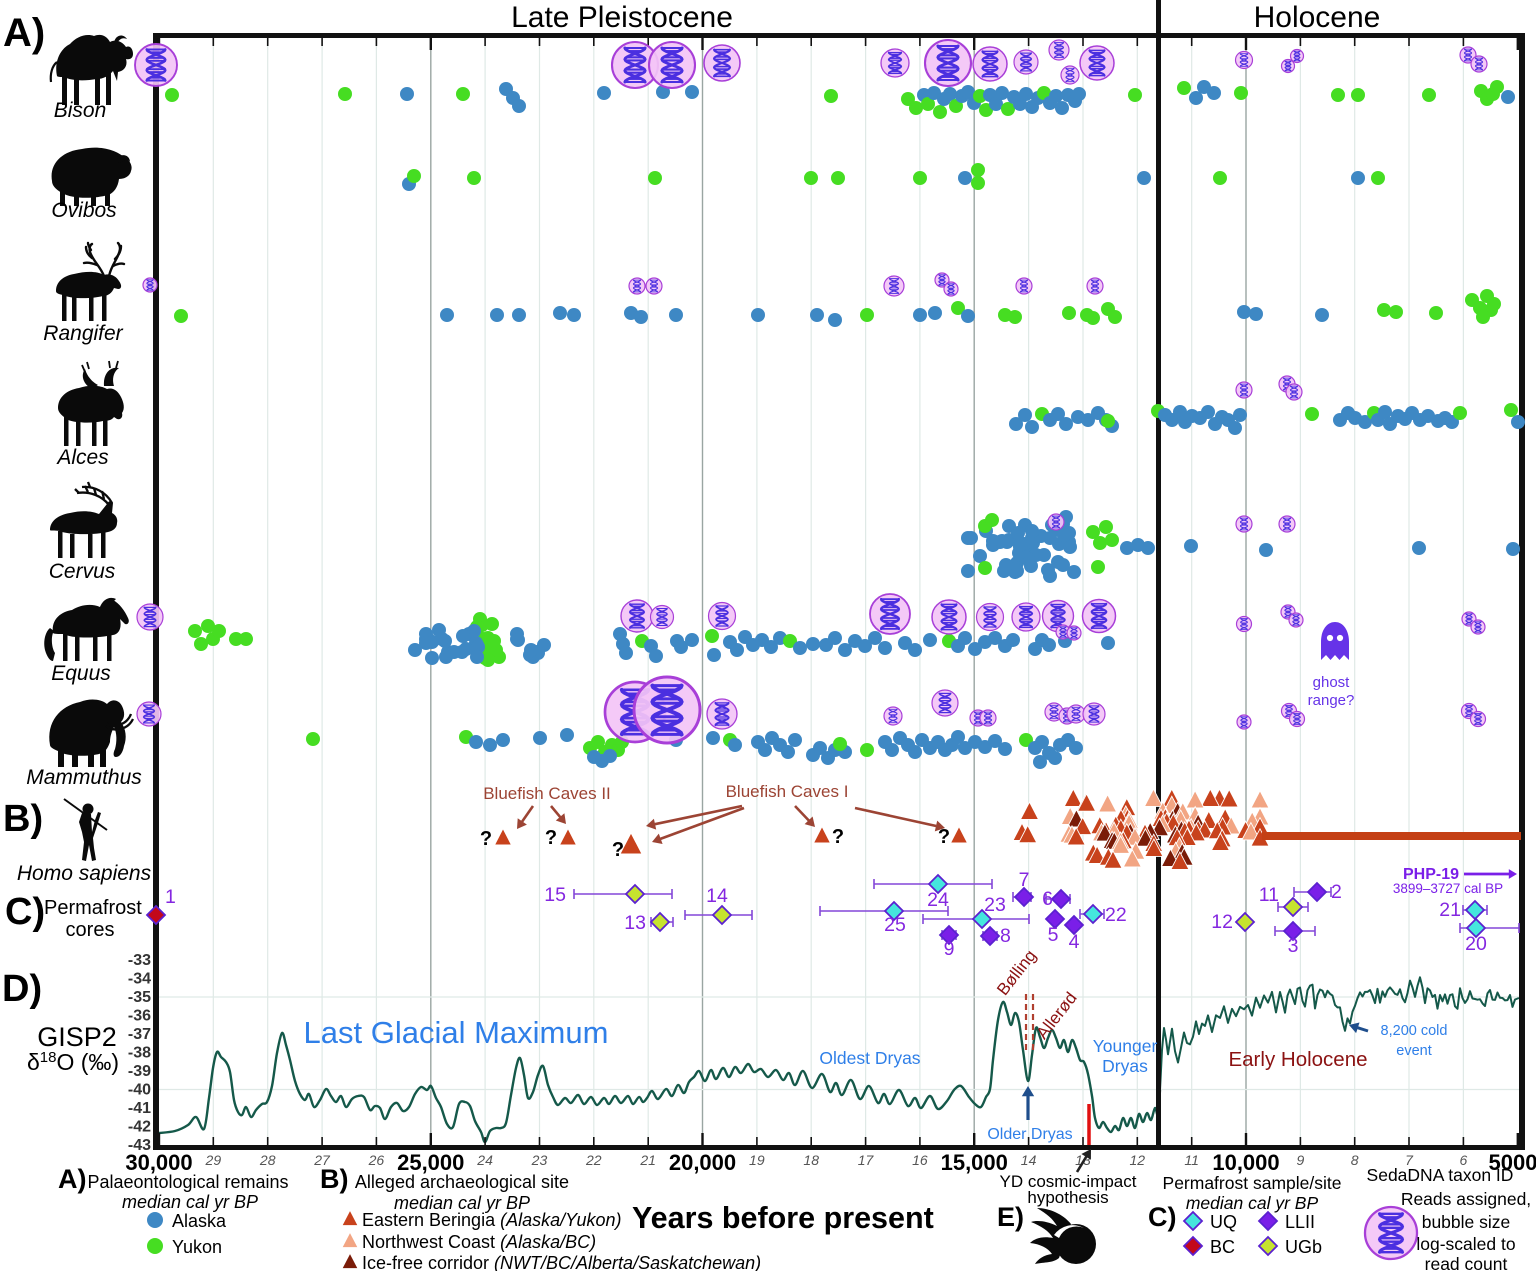  Describe the element at coordinates (139, 1145) in the screenshot. I see `svg-text: -43` at that location.